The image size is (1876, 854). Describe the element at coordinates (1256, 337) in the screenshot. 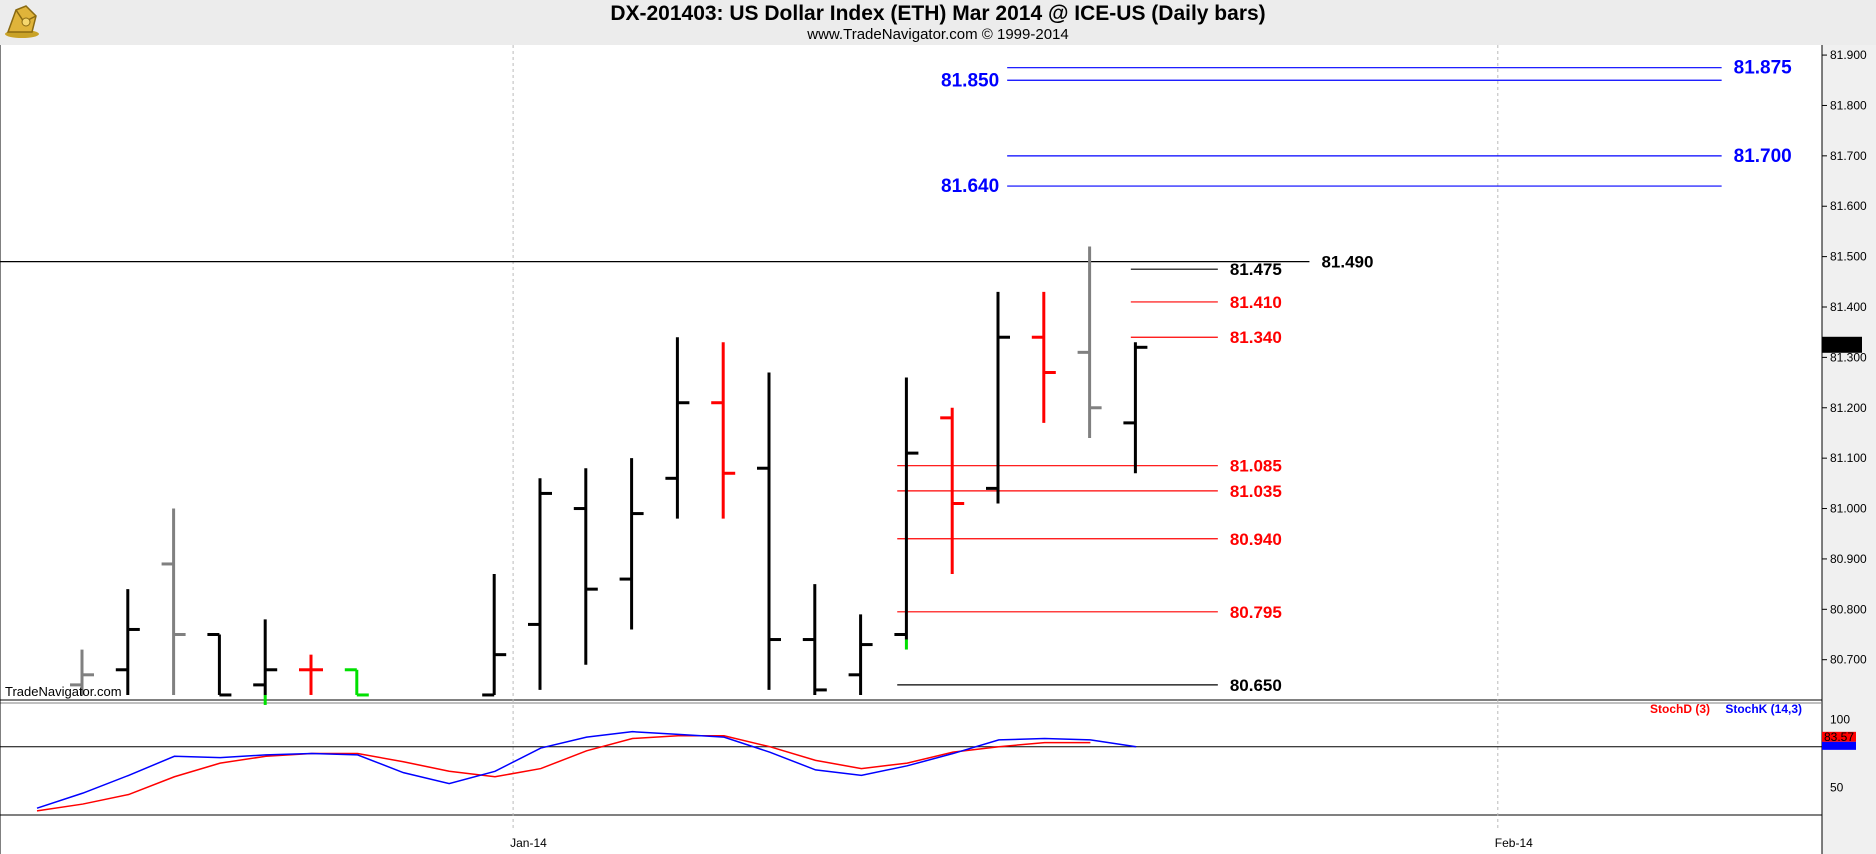

I see `level-label: 81.340` at that location.